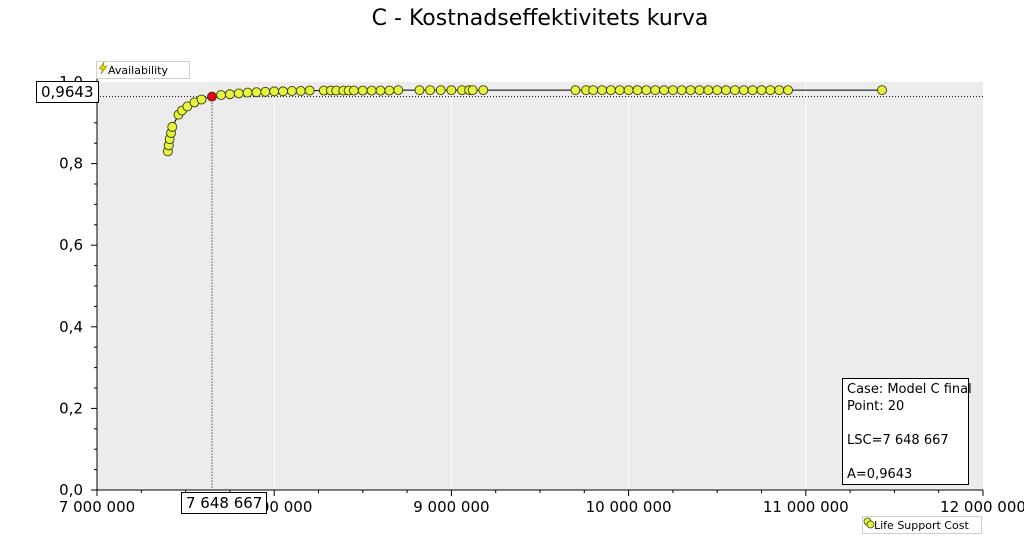  I want to click on legend-y-axis: Availability, so click(143, 70).